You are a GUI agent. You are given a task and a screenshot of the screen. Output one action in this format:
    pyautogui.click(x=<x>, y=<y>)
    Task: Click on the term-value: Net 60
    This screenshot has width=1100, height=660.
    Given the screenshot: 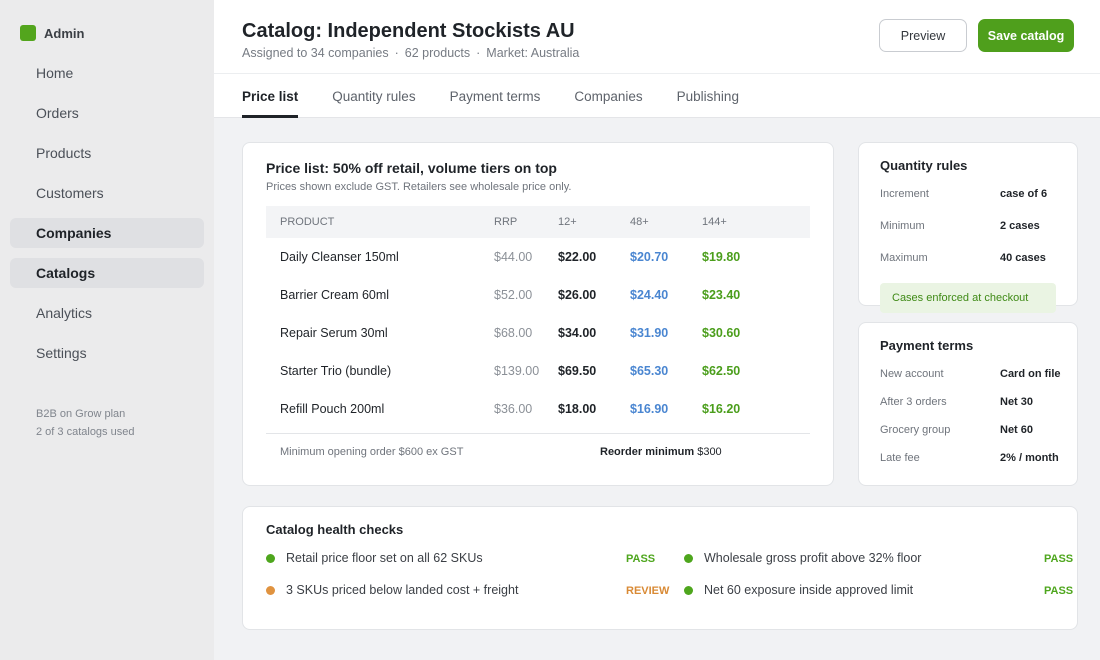 What is the action you would take?
    pyautogui.click(x=1017, y=430)
    